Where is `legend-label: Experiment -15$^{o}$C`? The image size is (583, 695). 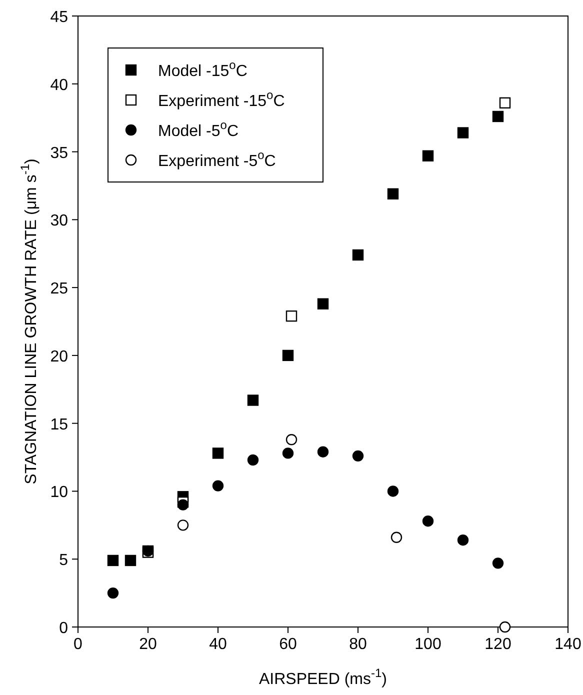 legend-label: Experiment -15$^{o}$C is located at coordinates (221, 99).